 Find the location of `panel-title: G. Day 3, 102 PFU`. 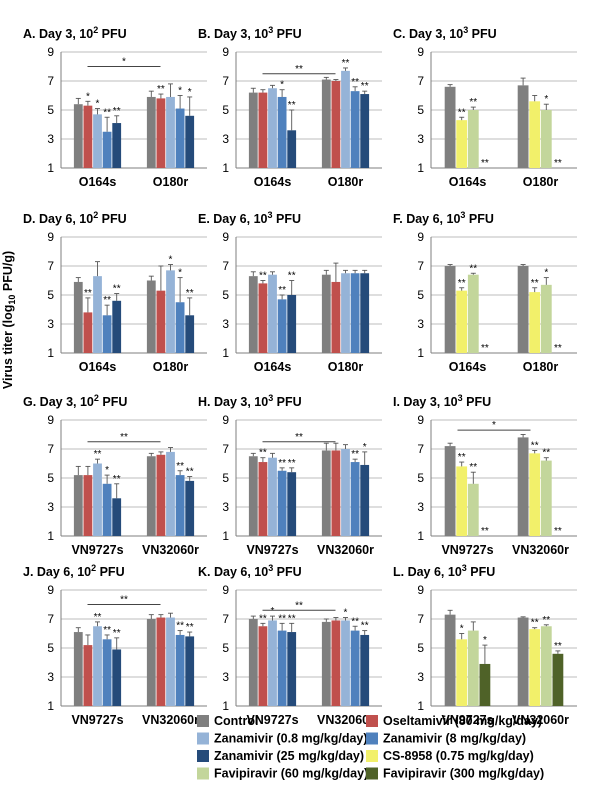

panel-title: G. Day 3, 102 PFU is located at coordinates (75, 401).